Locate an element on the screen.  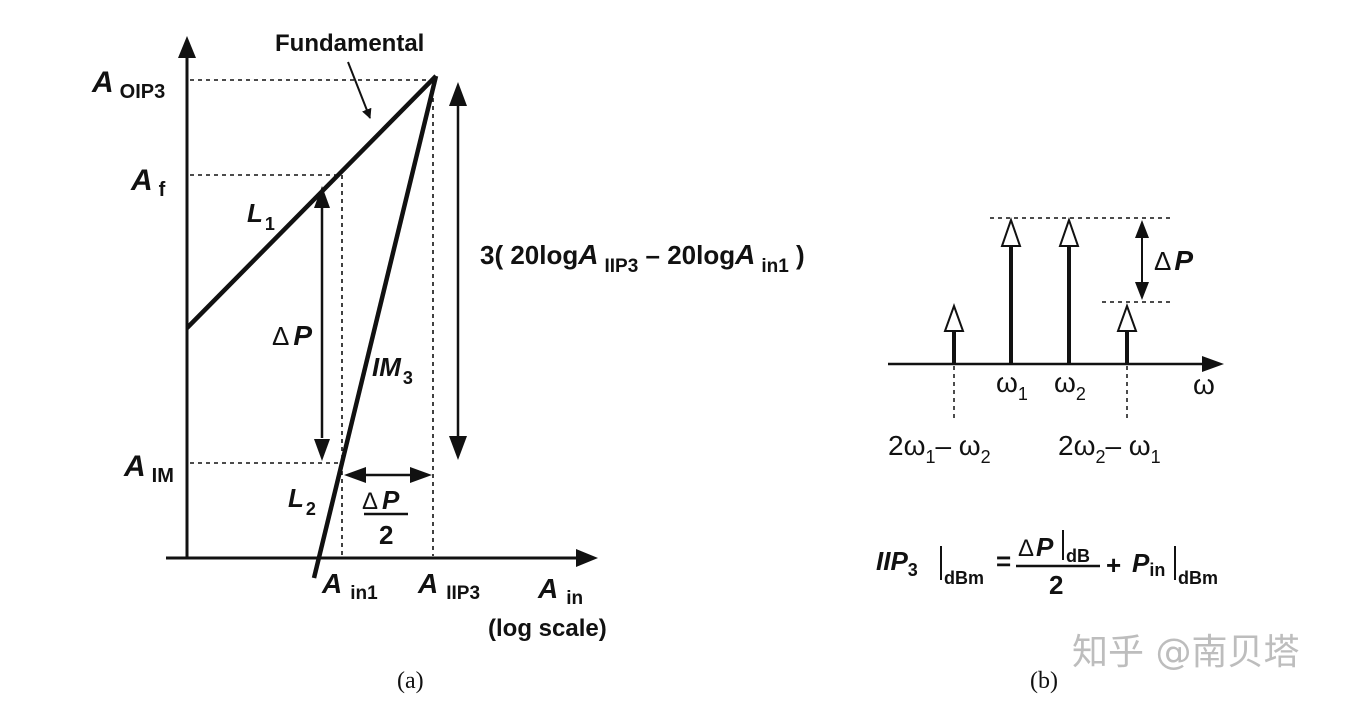
frequency-axis-arrowhead is located at coordinates (1213, 364).